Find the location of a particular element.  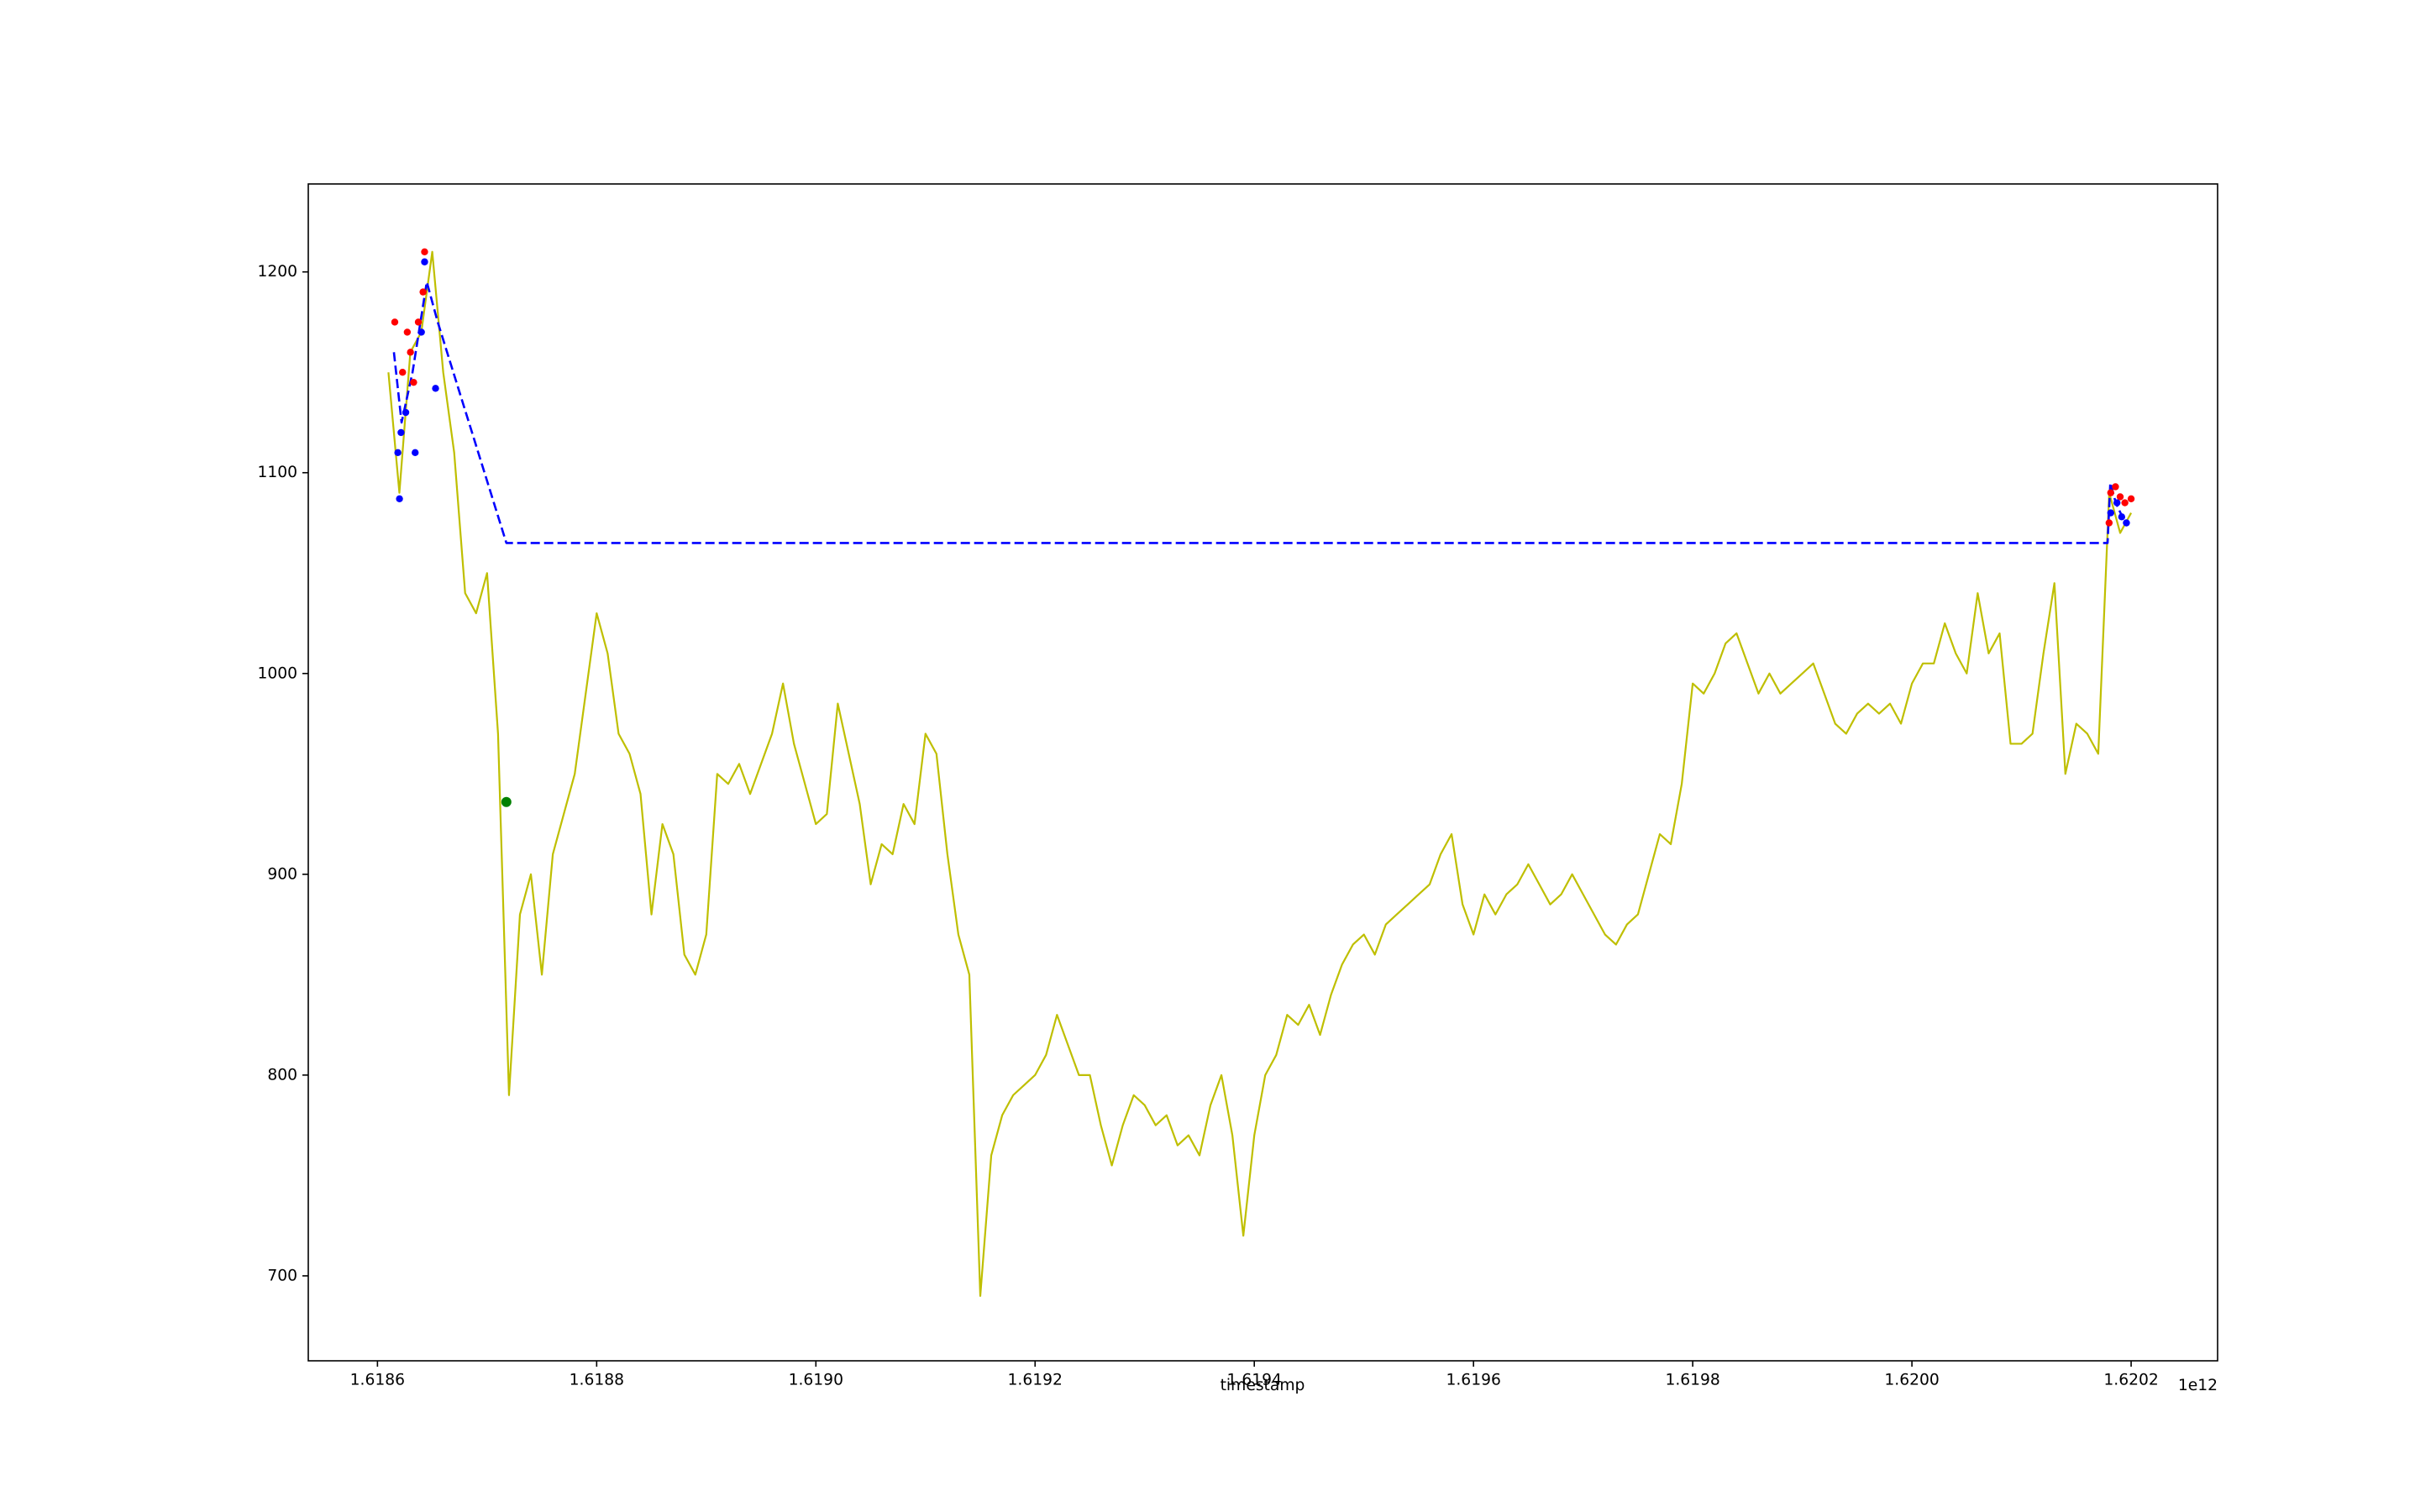

x-axis-label: timestamp is located at coordinates (1263, 1385).